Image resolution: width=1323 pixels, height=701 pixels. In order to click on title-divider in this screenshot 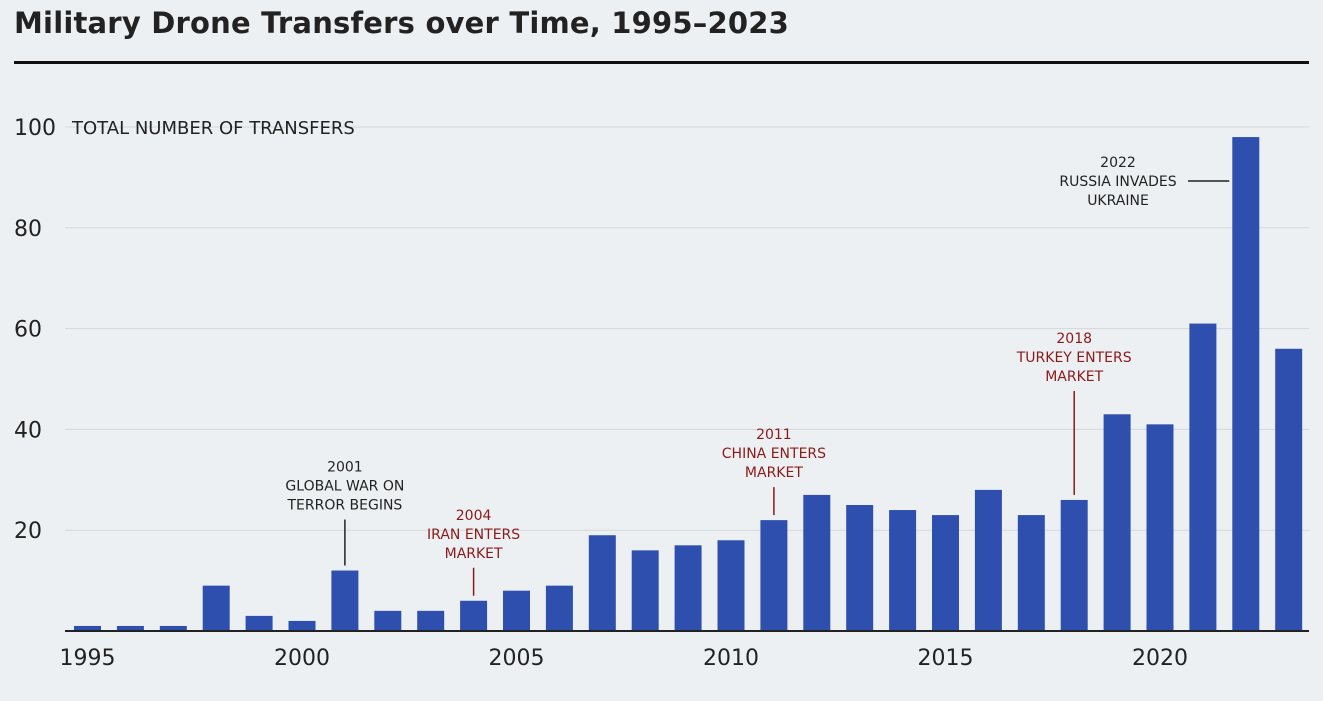, I will do `click(661, 62)`.